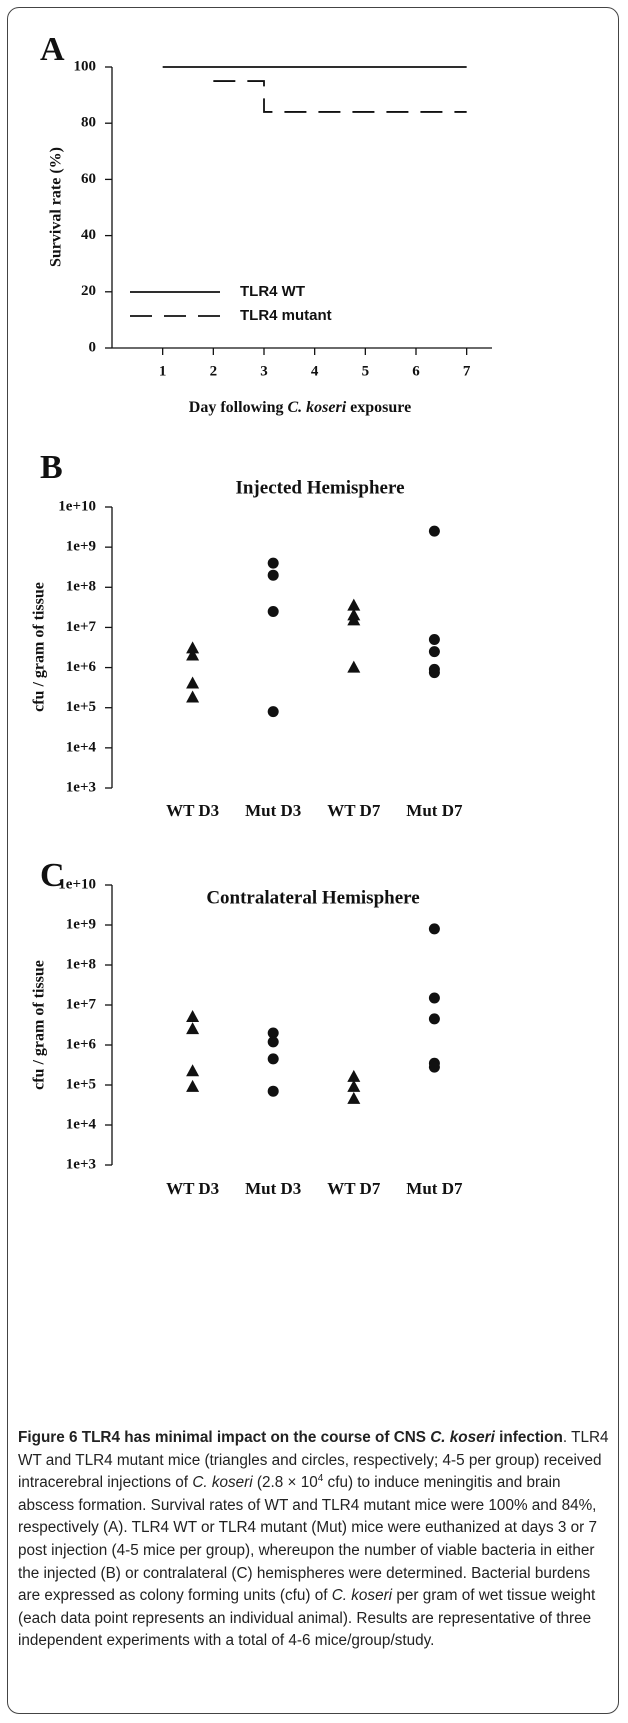 The image size is (628, 1723). Describe the element at coordinates (88, 291) in the screenshot. I see `y-tick-label: 20` at that location.